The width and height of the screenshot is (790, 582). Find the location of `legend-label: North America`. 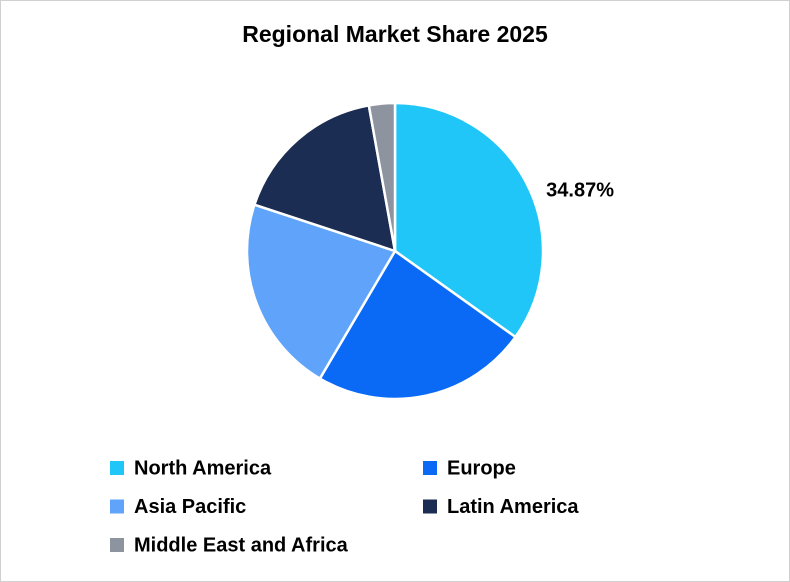

legend-label: North America is located at coordinates (203, 468).